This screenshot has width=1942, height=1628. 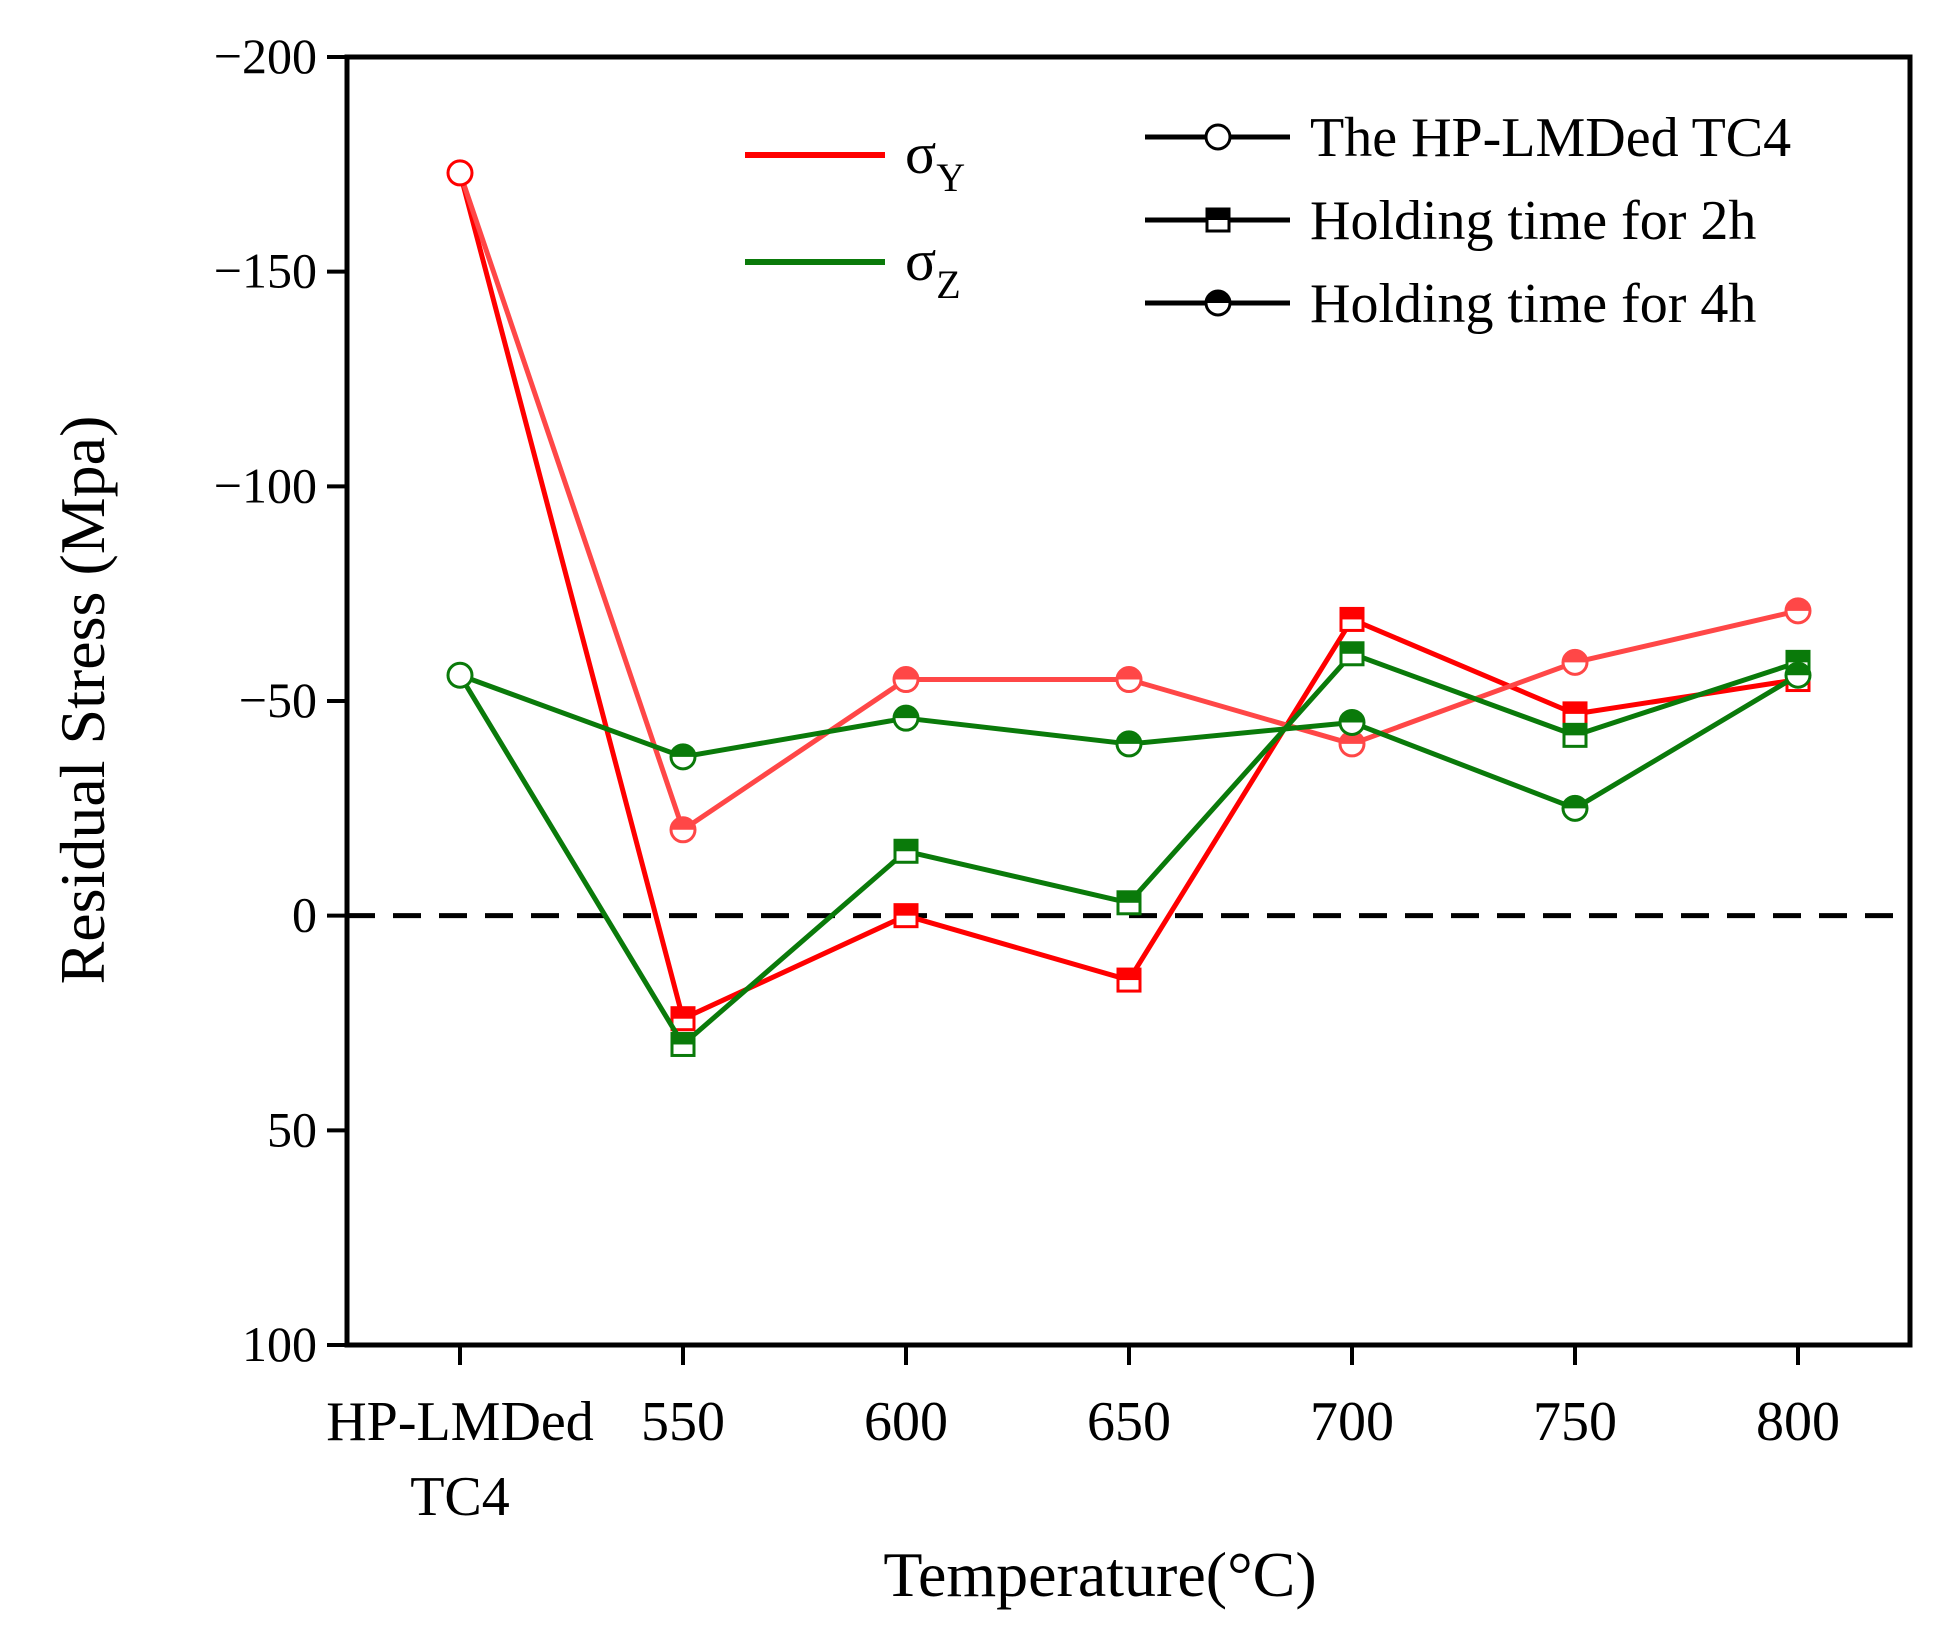 What do you see at coordinates (279, 1344) in the screenshot?
I see `y-tick-label: 100` at bounding box center [279, 1344].